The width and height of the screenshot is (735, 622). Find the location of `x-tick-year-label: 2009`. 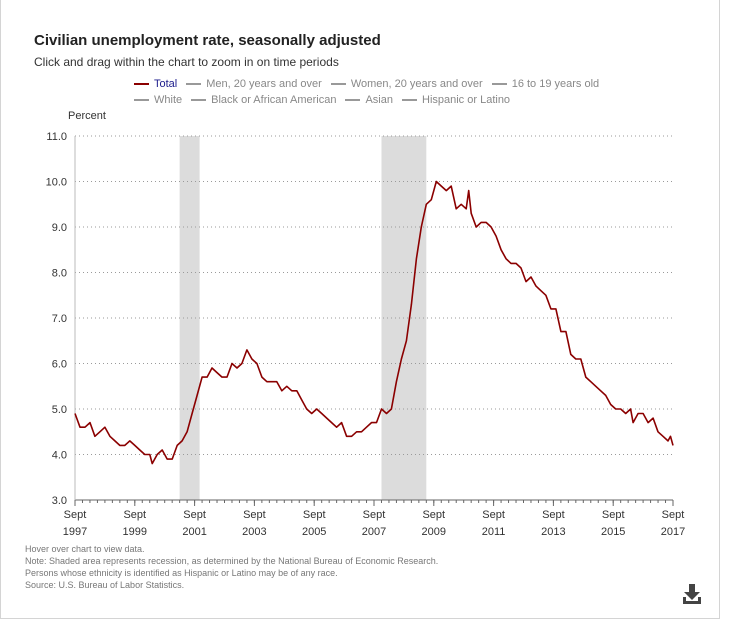

x-tick-year-label: 2009 is located at coordinates (434, 532).